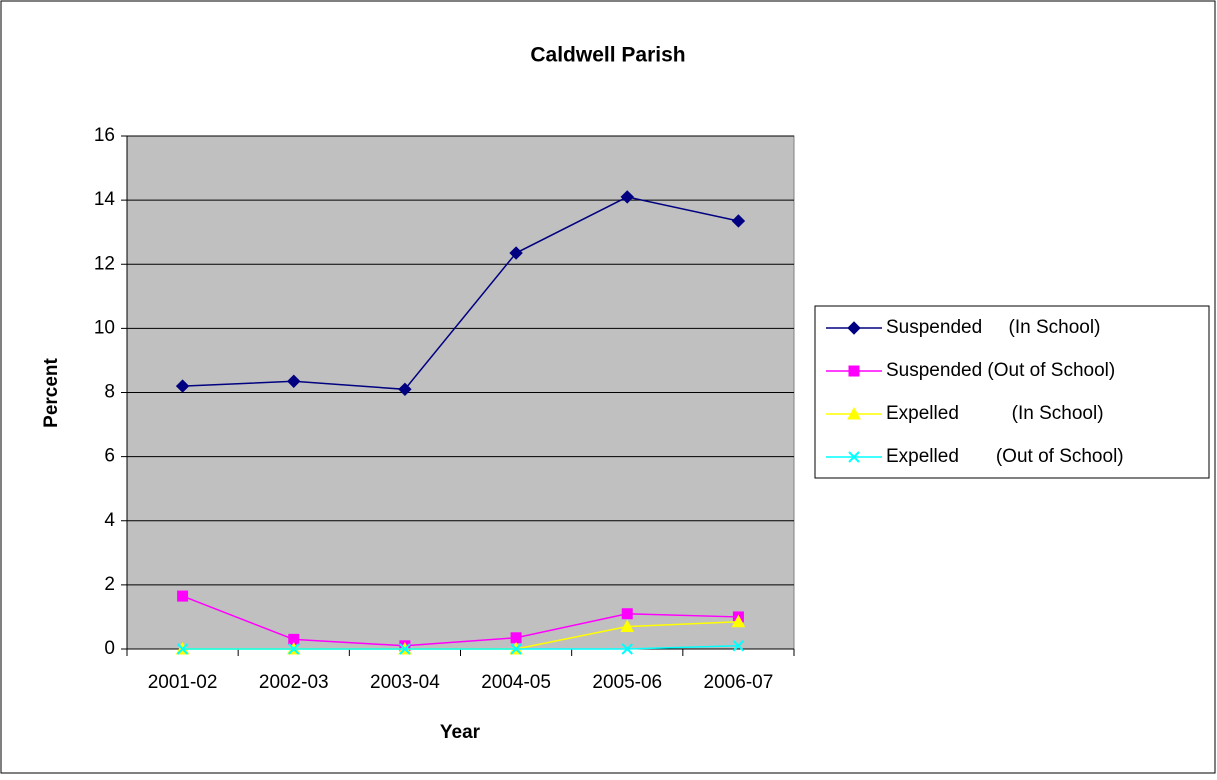 The width and height of the screenshot is (1217, 780). I want to click on legend-label: Expelled (In School), so click(995, 413).